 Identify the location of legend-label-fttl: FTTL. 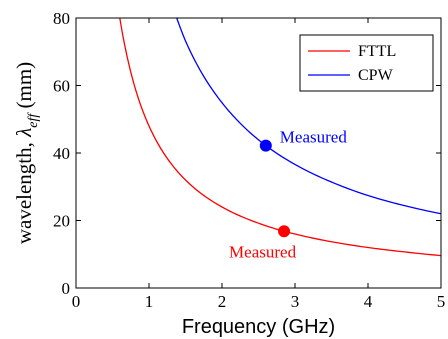
(377, 51).